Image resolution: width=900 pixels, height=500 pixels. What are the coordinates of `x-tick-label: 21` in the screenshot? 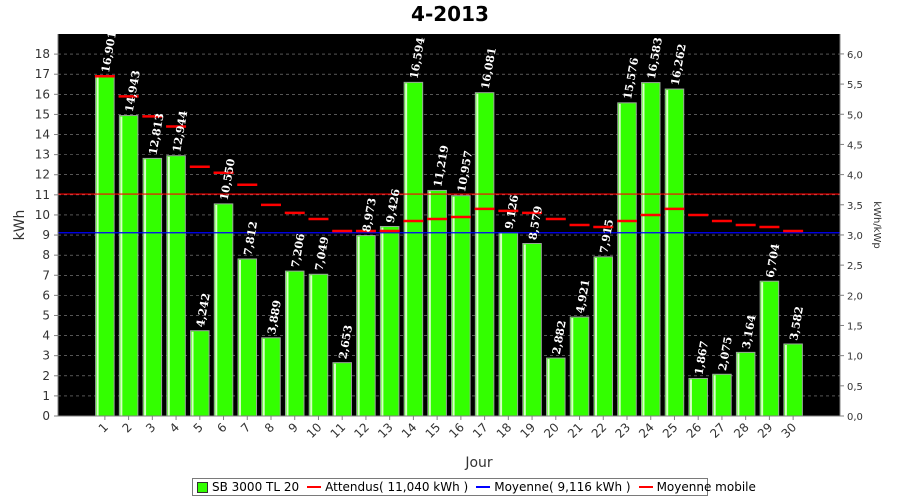 It's located at (575, 430).